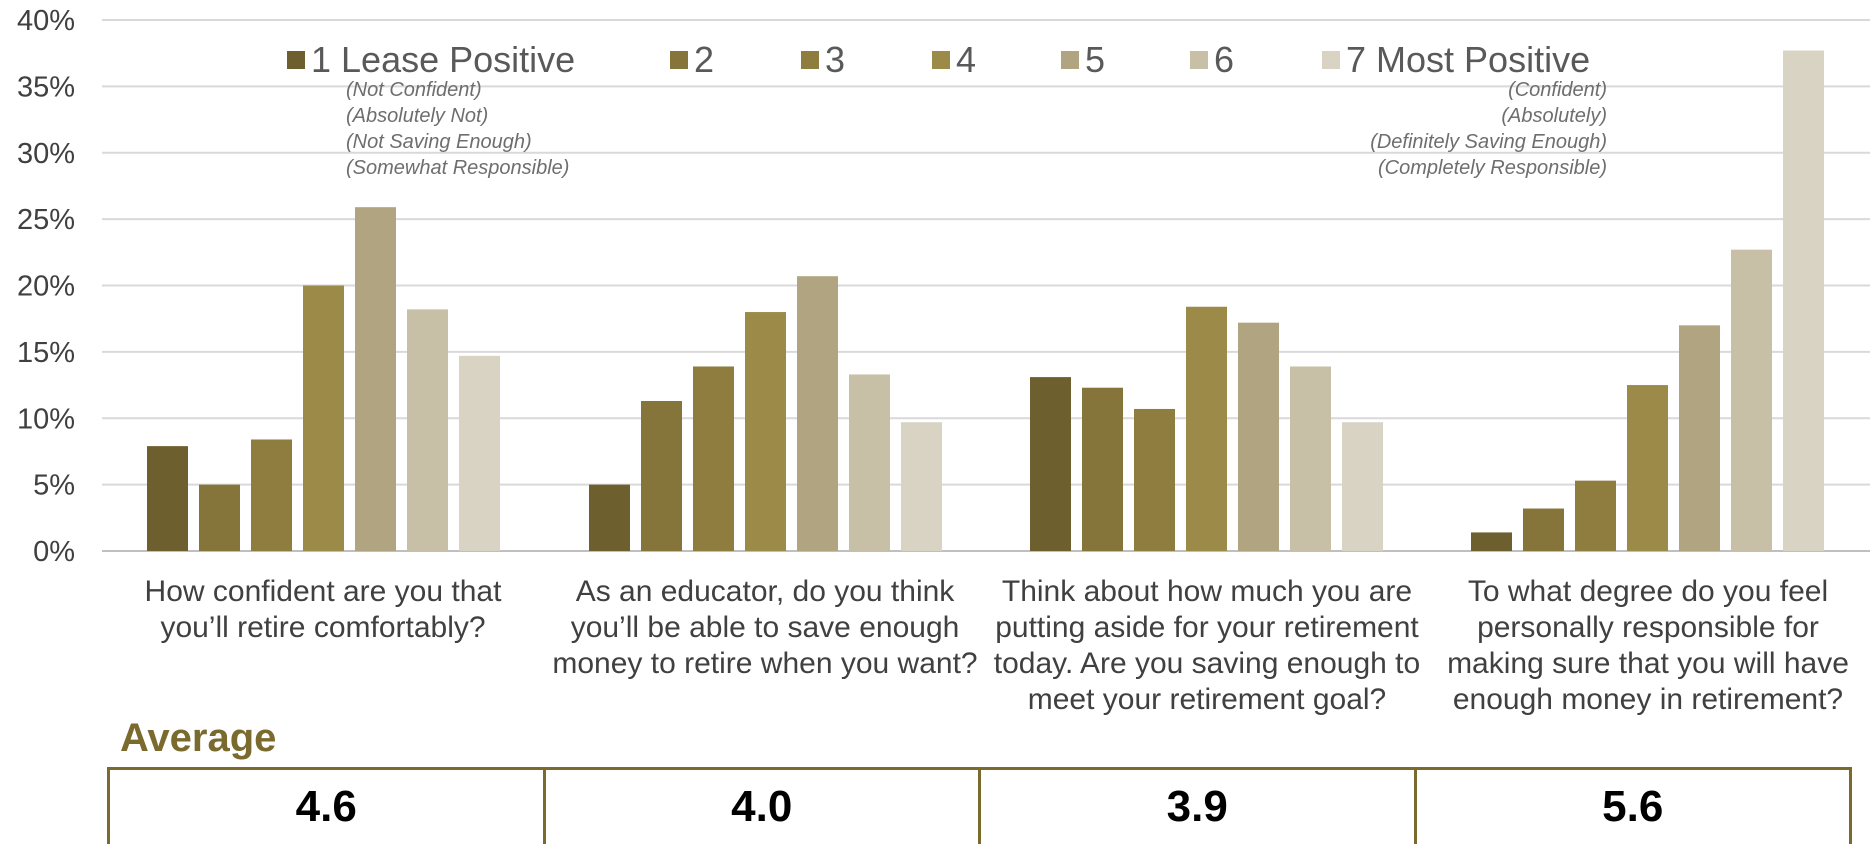 The width and height of the screenshot is (1876, 844). What do you see at coordinates (1554, 116) in the screenshot?
I see `annotation-right: (Absolutely)` at bounding box center [1554, 116].